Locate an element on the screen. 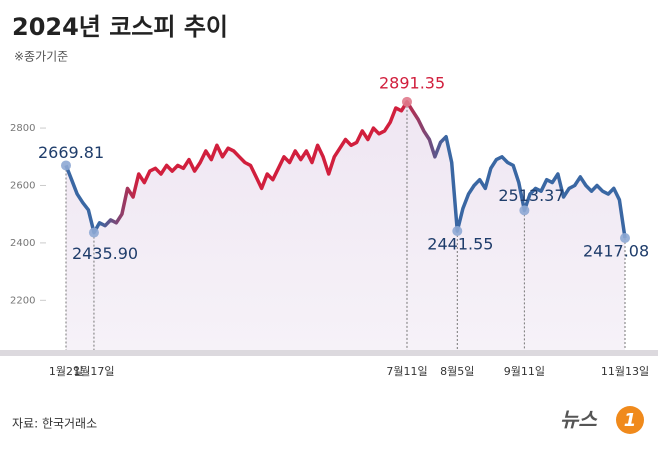 Image resolution: width=658 pixels, height=450 pixels. x-axis-band is located at coordinates (329, 353).